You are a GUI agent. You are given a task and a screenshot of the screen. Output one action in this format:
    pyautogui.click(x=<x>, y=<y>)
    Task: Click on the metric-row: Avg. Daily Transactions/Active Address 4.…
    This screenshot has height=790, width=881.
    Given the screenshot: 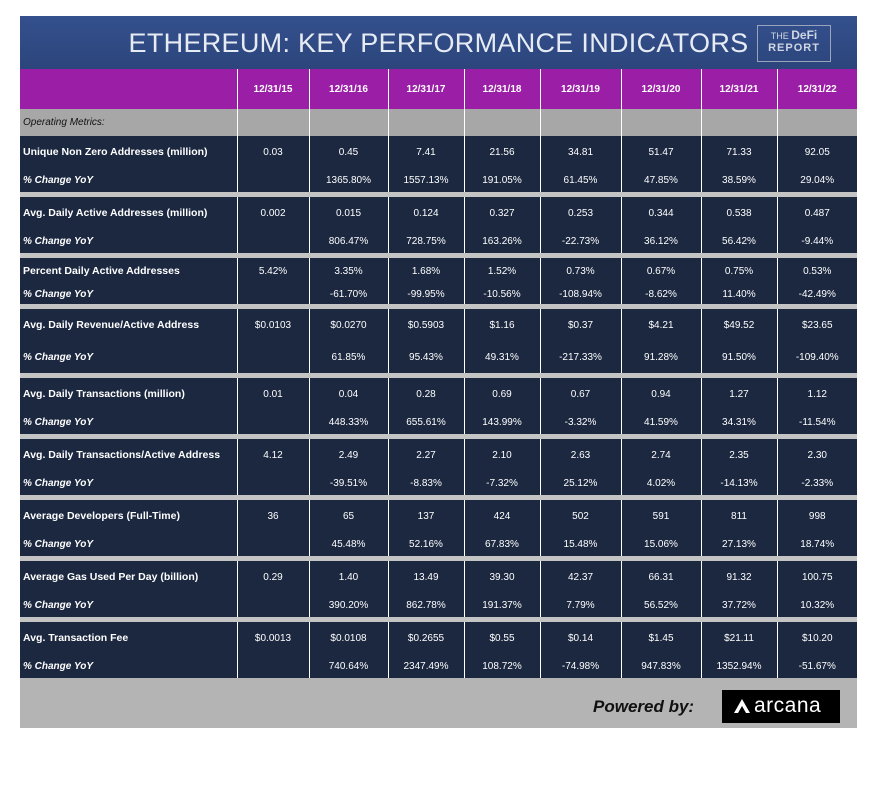 What is the action you would take?
    pyautogui.click(x=438, y=455)
    